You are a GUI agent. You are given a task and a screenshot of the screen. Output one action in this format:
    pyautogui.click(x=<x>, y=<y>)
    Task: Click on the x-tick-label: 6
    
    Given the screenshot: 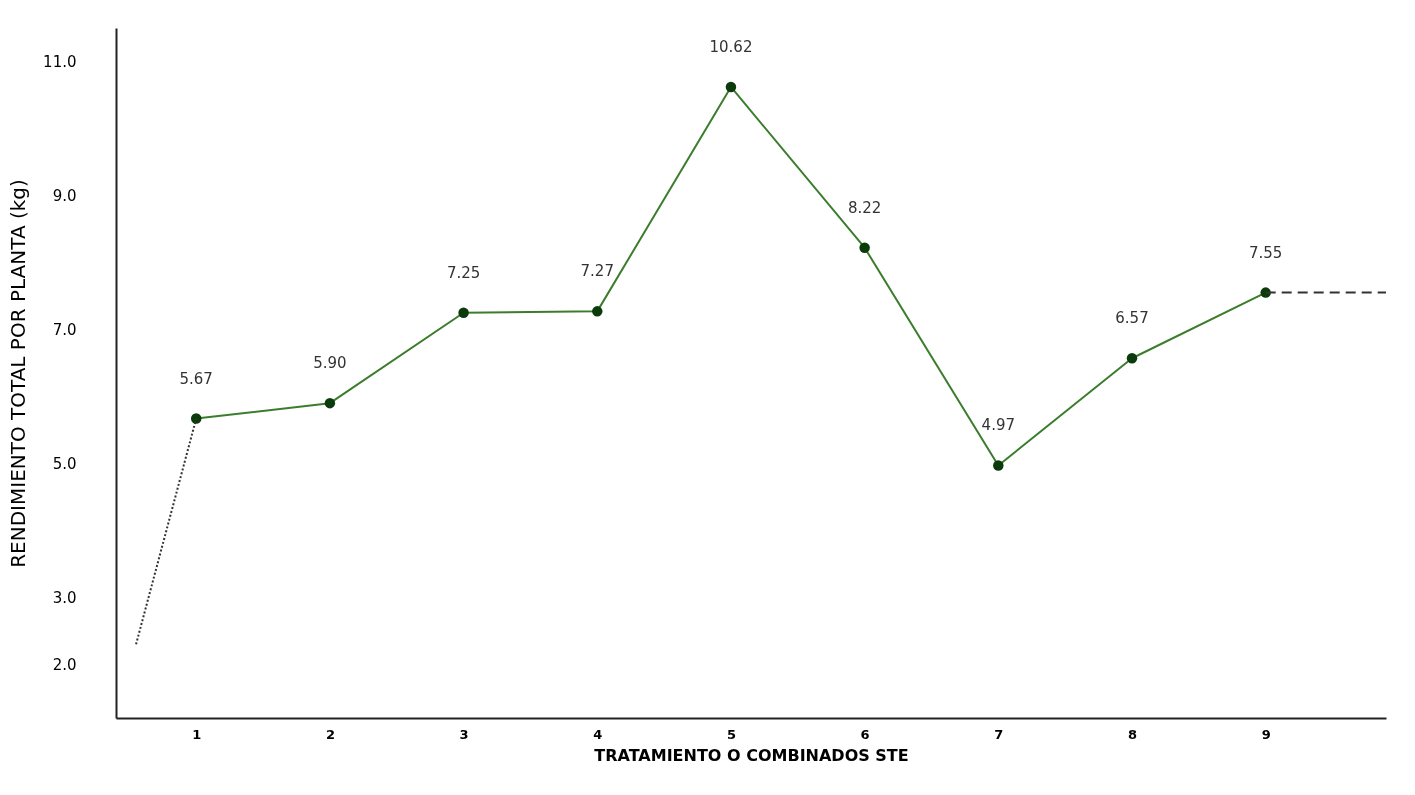 What is the action you would take?
    pyautogui.click(x=865, y=734)
    